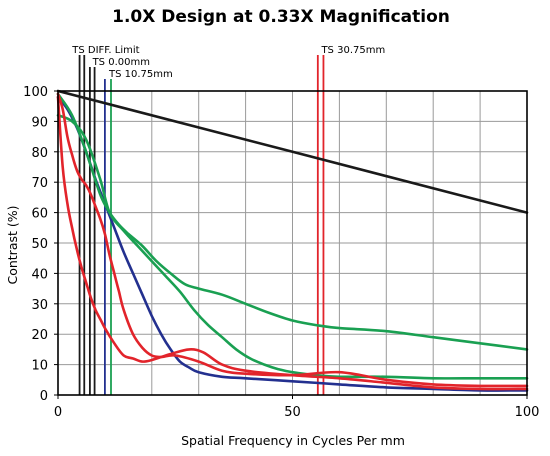  Describe the element at coordinates (39, 366) in the screenshot. I see `y-tick-label: 10` at that location.